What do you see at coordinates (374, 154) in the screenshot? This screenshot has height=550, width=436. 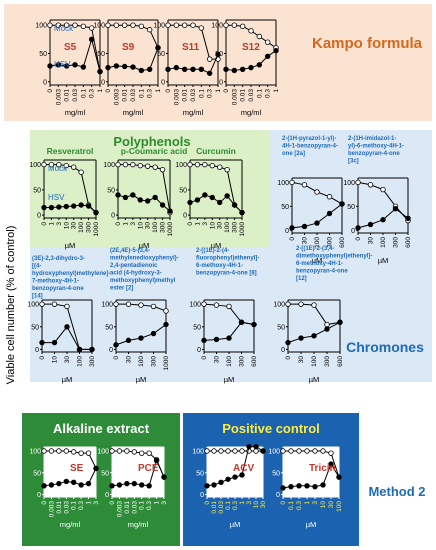 I see `panel-label-line: benzopyran-4-one` at bounding box center [374, 154].